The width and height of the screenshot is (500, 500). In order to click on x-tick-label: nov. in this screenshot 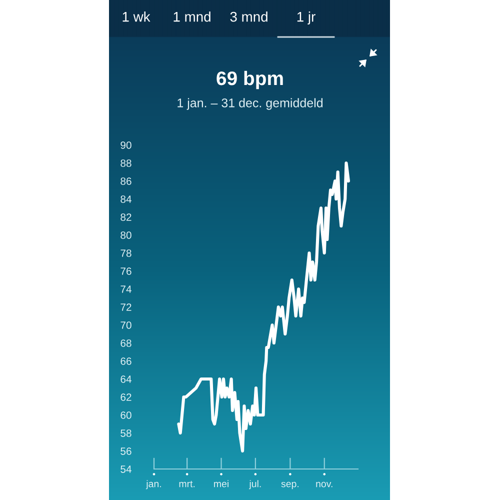, I will do `click(324, 485)`.